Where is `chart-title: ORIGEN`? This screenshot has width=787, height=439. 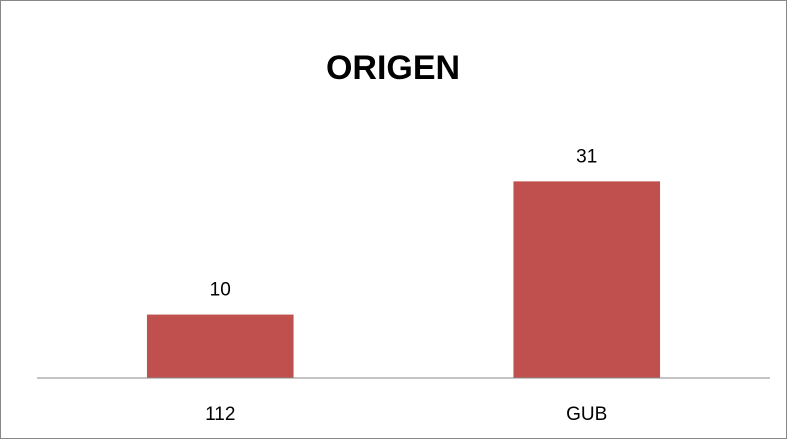 chart-title: ORIGEN is located at coordinates (393, 68).